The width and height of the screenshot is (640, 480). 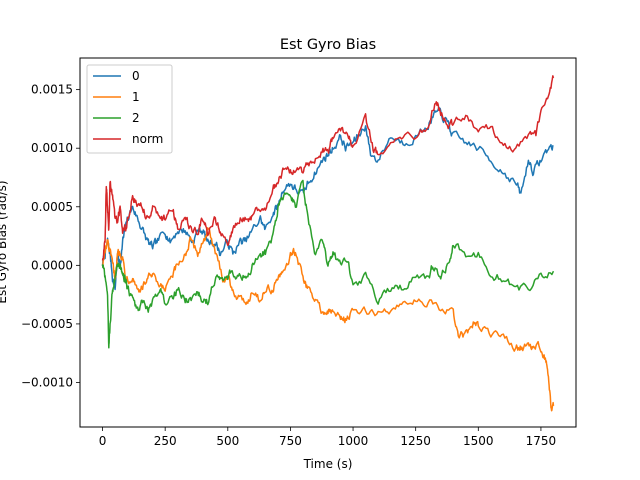 I want to click on legend: 0 1 2 norm, so click(x=129, y=109).